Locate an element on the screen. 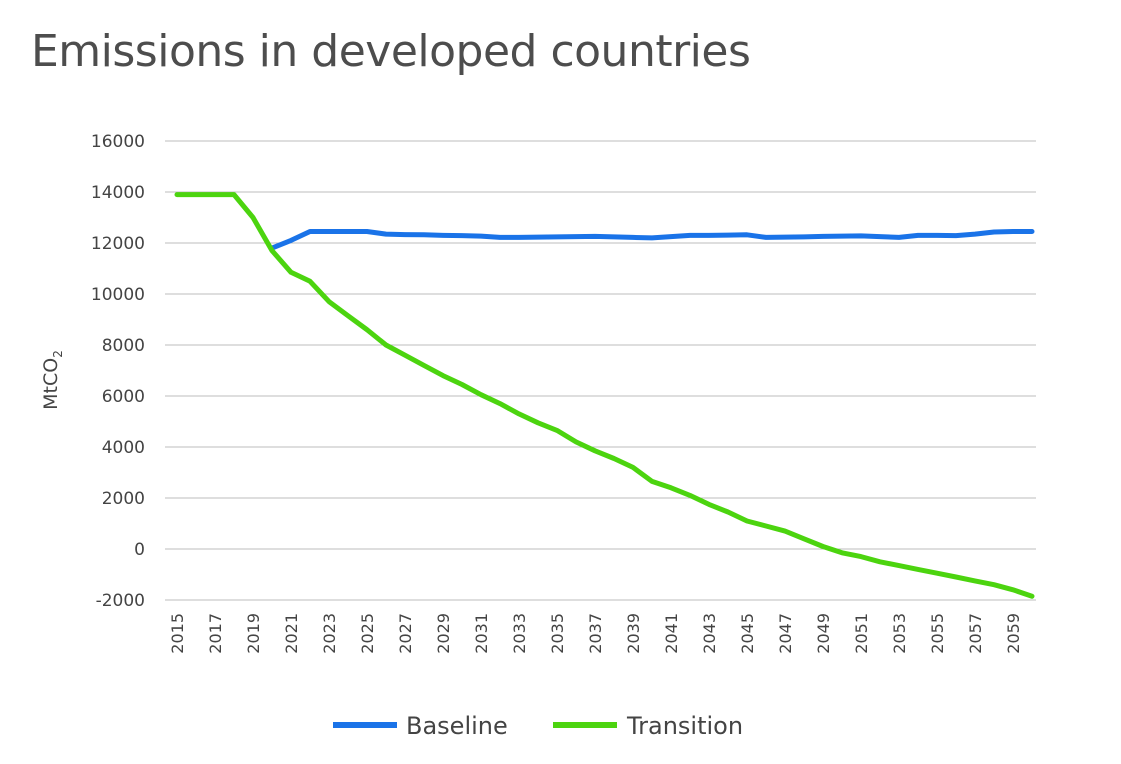 This screenshot has height=764, width=1121. y-tick-label: 4000 is located at coordinates (123, 448).